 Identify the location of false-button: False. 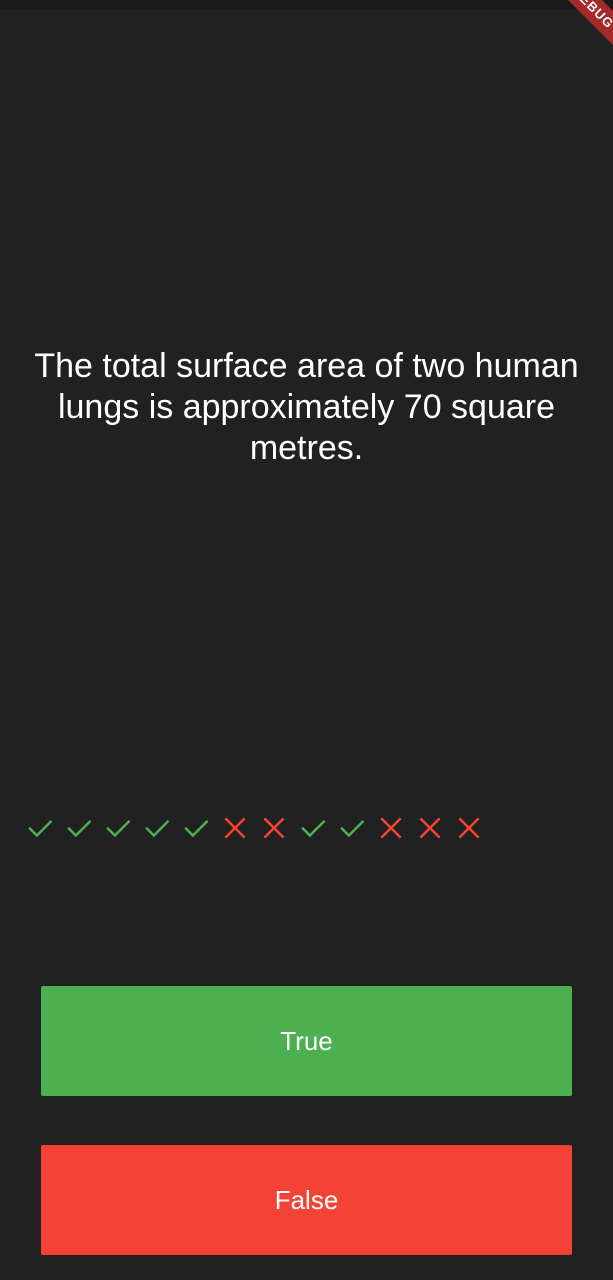
(306, 1200).